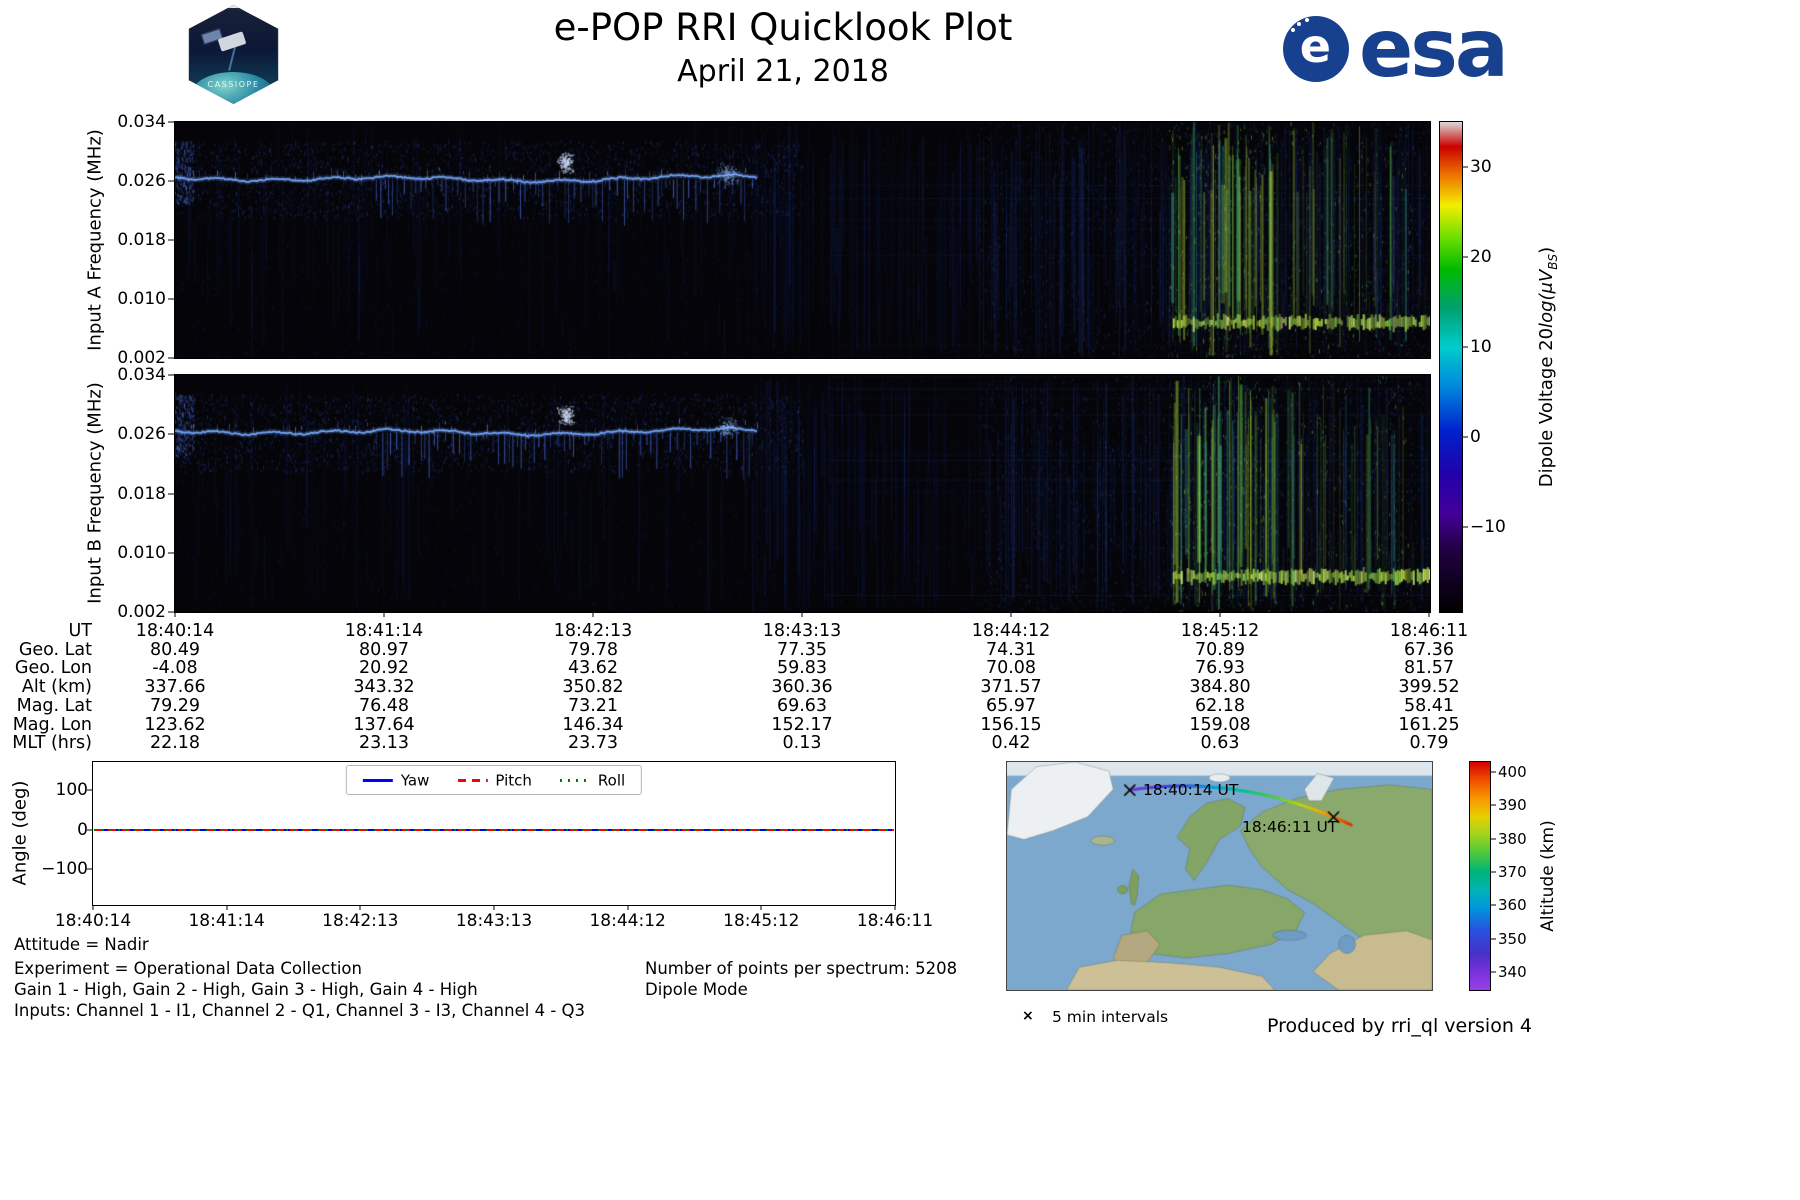  What do you see at coordinates (494, 829) in the screenshot?
I see `roll-line` at bounding box center [494, 829].